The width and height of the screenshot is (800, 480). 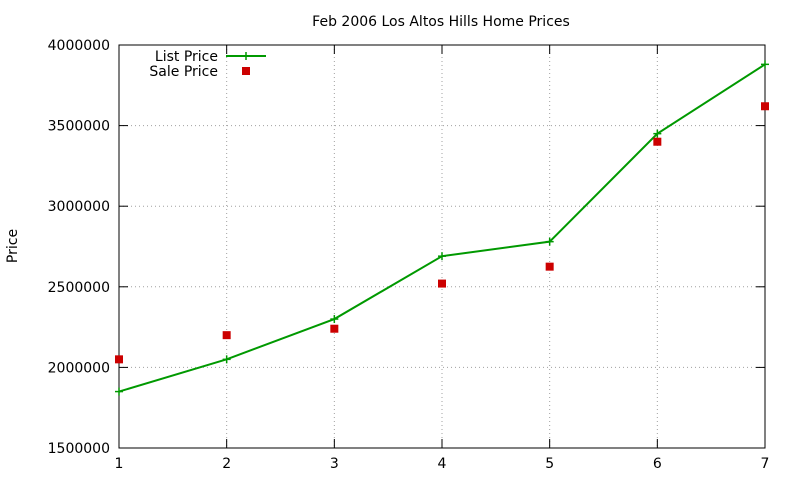 I want to click on y-tick-label: 1500000, so click(x=79, y=449).